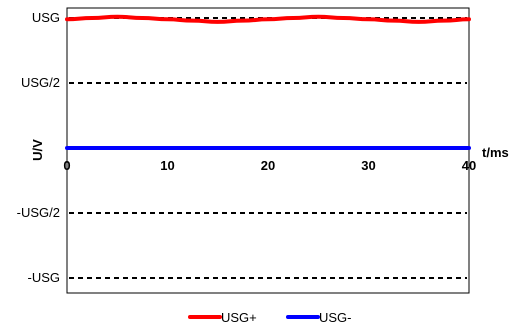 The width and height of the screenshot is (519, 327). What do you see at coordinates (40, 82) in the screenshot?
I see `y-tick-label-1: USG/2` at bounding box center [40, 82].